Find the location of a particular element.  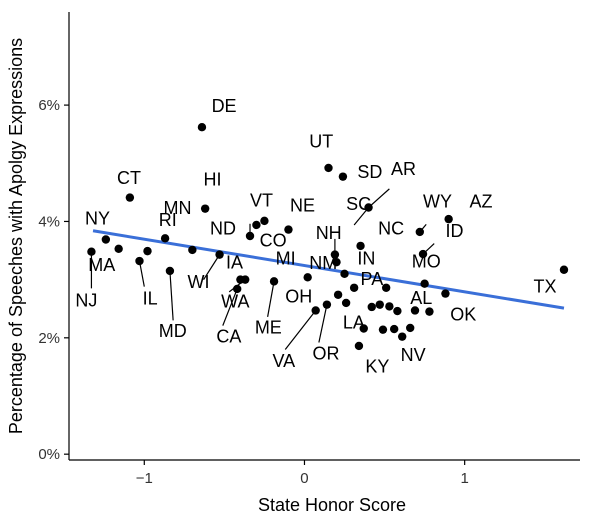

point-label-ar: AR is located at coordinates (403, 169).